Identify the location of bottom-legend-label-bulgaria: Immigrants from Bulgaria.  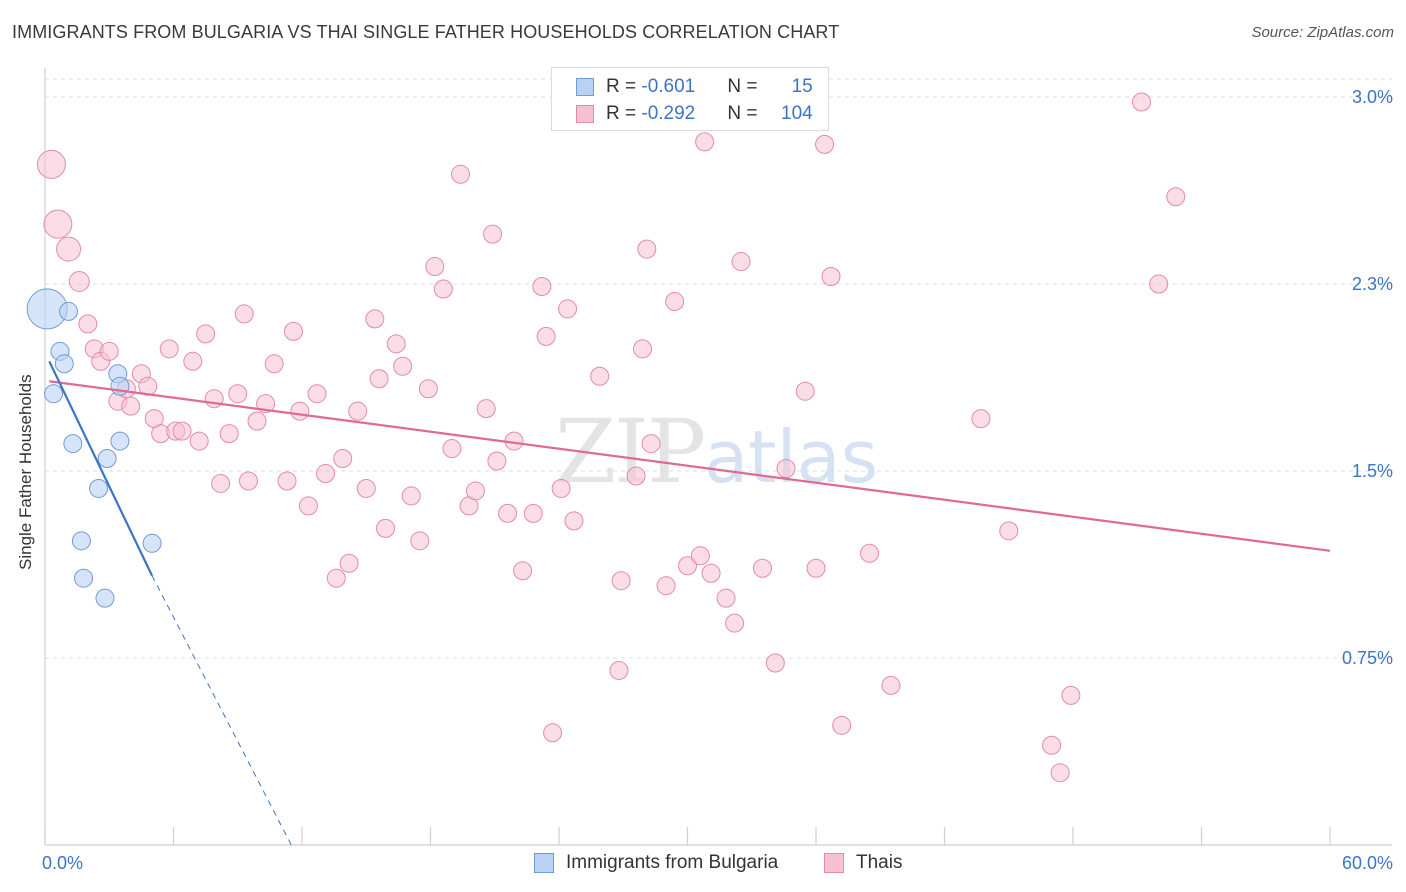
(672, 862).